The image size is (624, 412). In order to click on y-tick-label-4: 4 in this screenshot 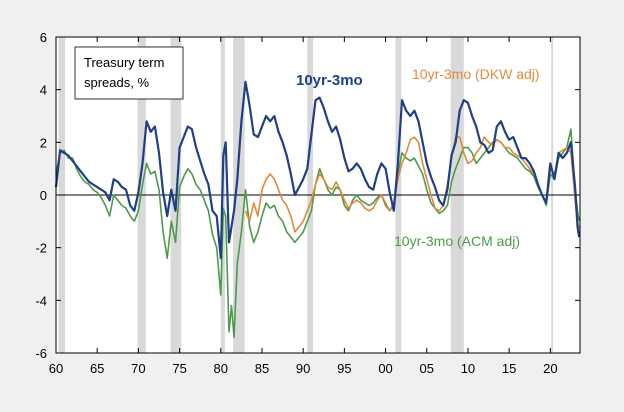, I will do `click(43, 90)`.